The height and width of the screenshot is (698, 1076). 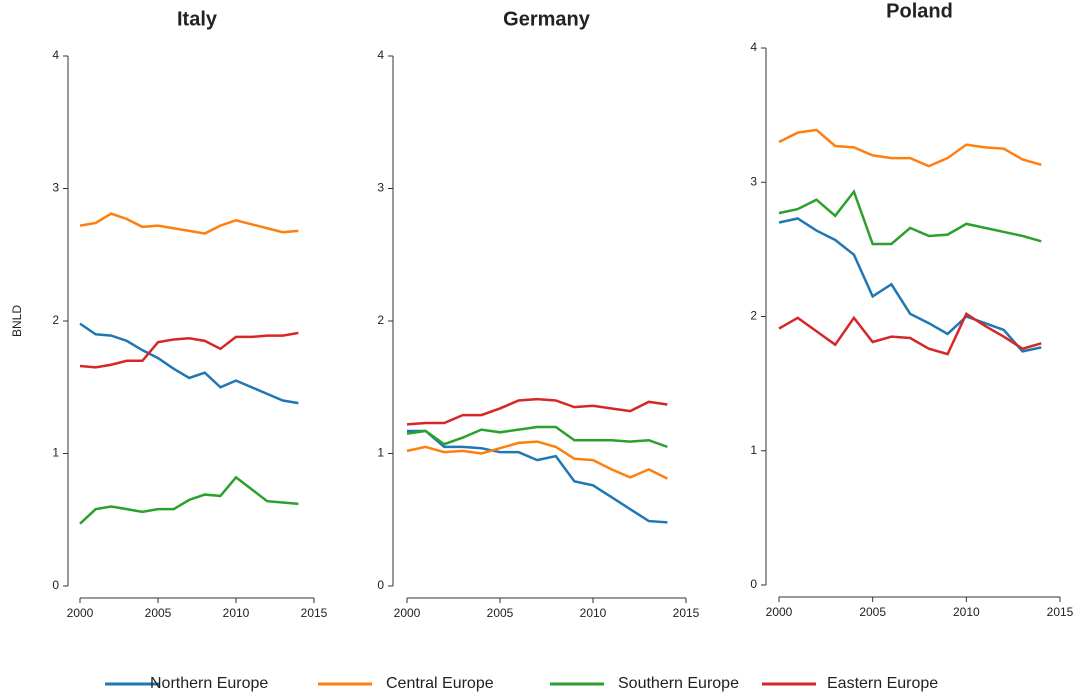 What do you see at coordinates (882, 683) in the screenshot?
I see `legend-label: Eastern Europe` at bounding box center [882, 683].